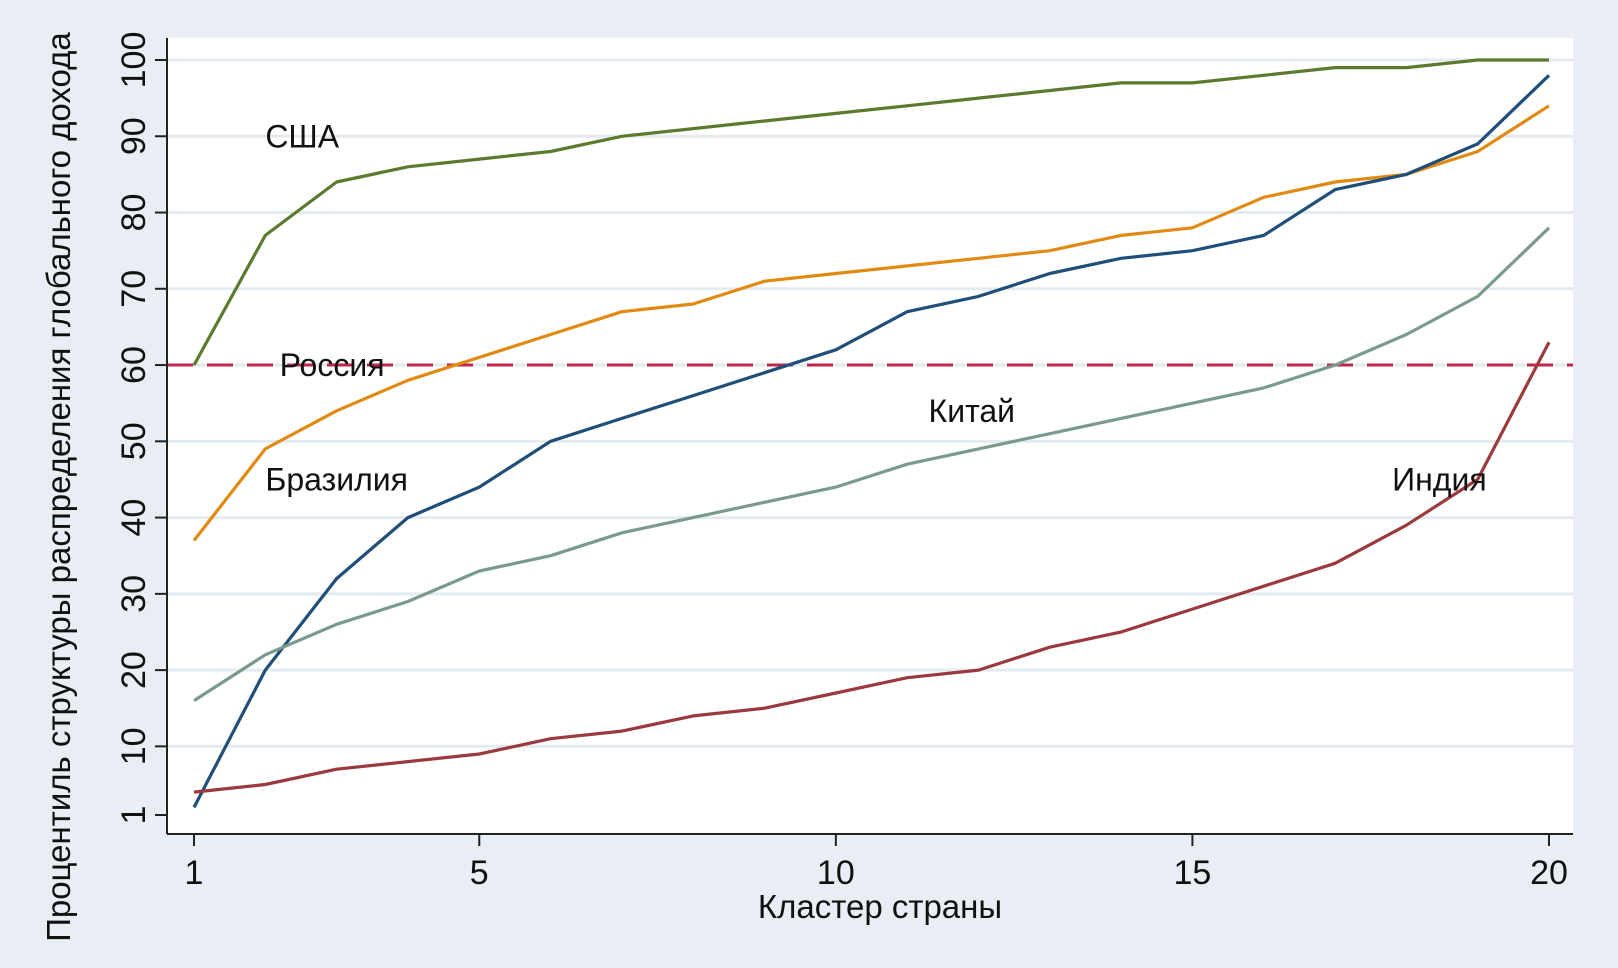 Image resolution: width=1618 pixels, height=968 pixels. I want to click on y-tick-label-40: 40, so click(134, 518).